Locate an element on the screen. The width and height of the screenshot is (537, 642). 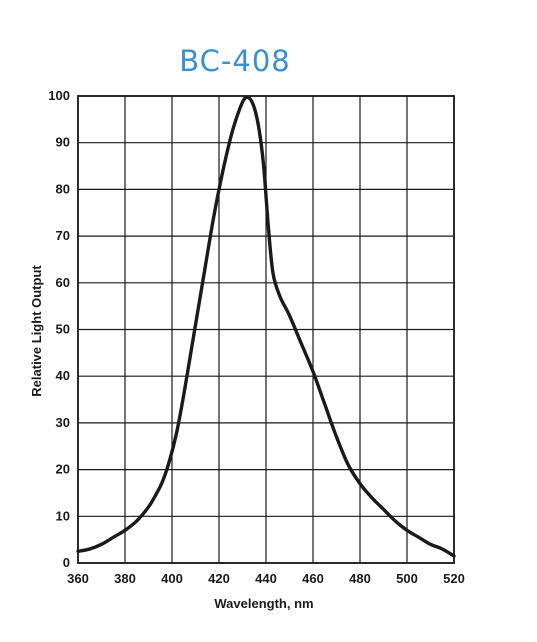
x-tick-label: 460 is located at coordinates (313, 578).